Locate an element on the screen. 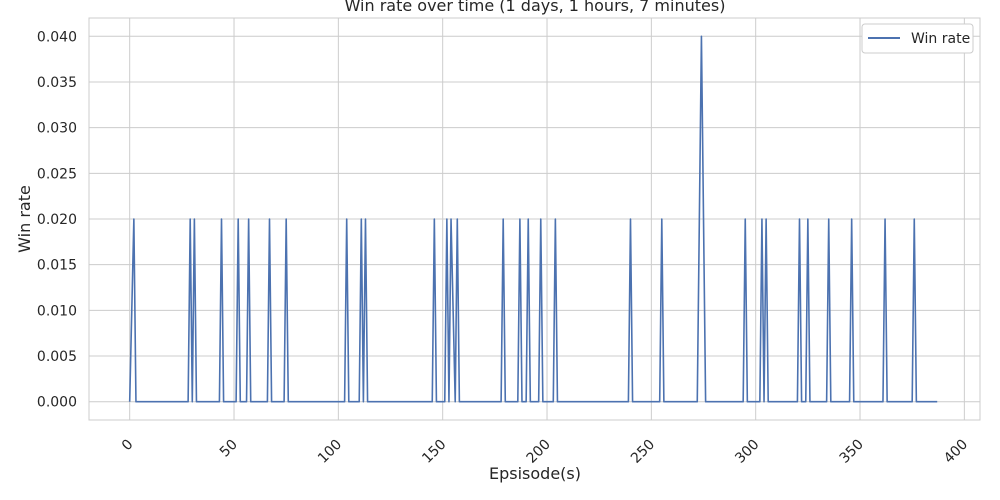 The image size is (1000, 500). y-tick-label: 0.000 is located at coordinates (57, 403).